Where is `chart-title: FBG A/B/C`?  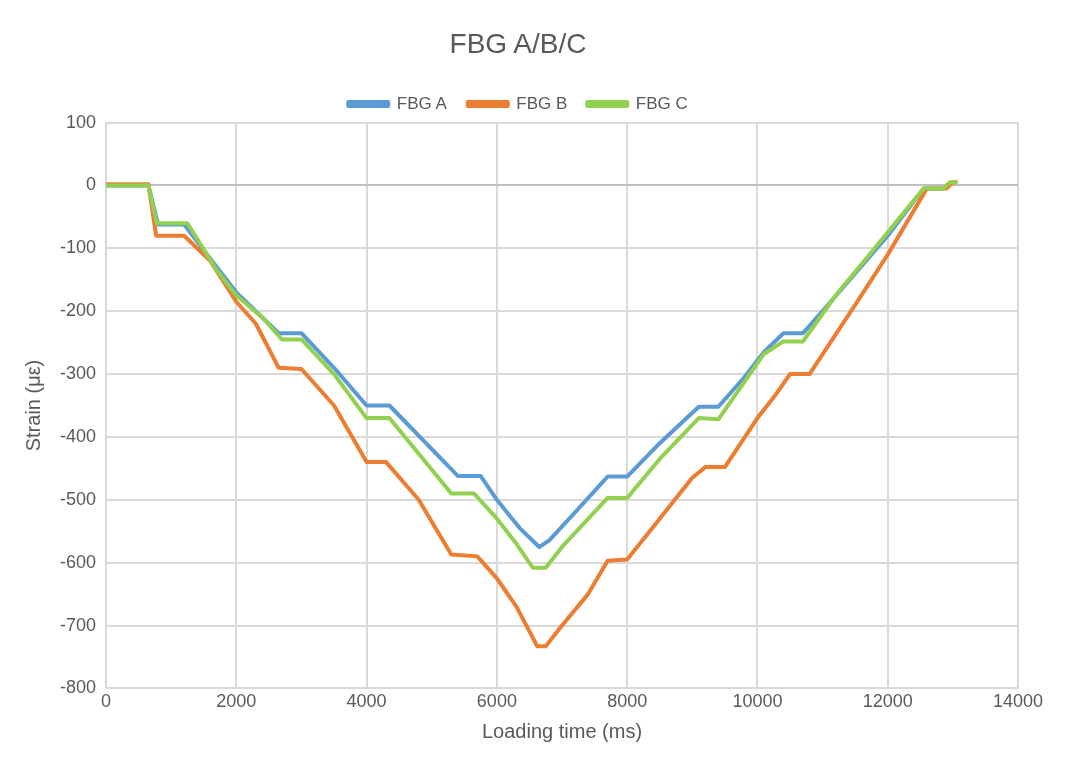 chart-title: FBG A/B/C is located at coordinates (518, 43).